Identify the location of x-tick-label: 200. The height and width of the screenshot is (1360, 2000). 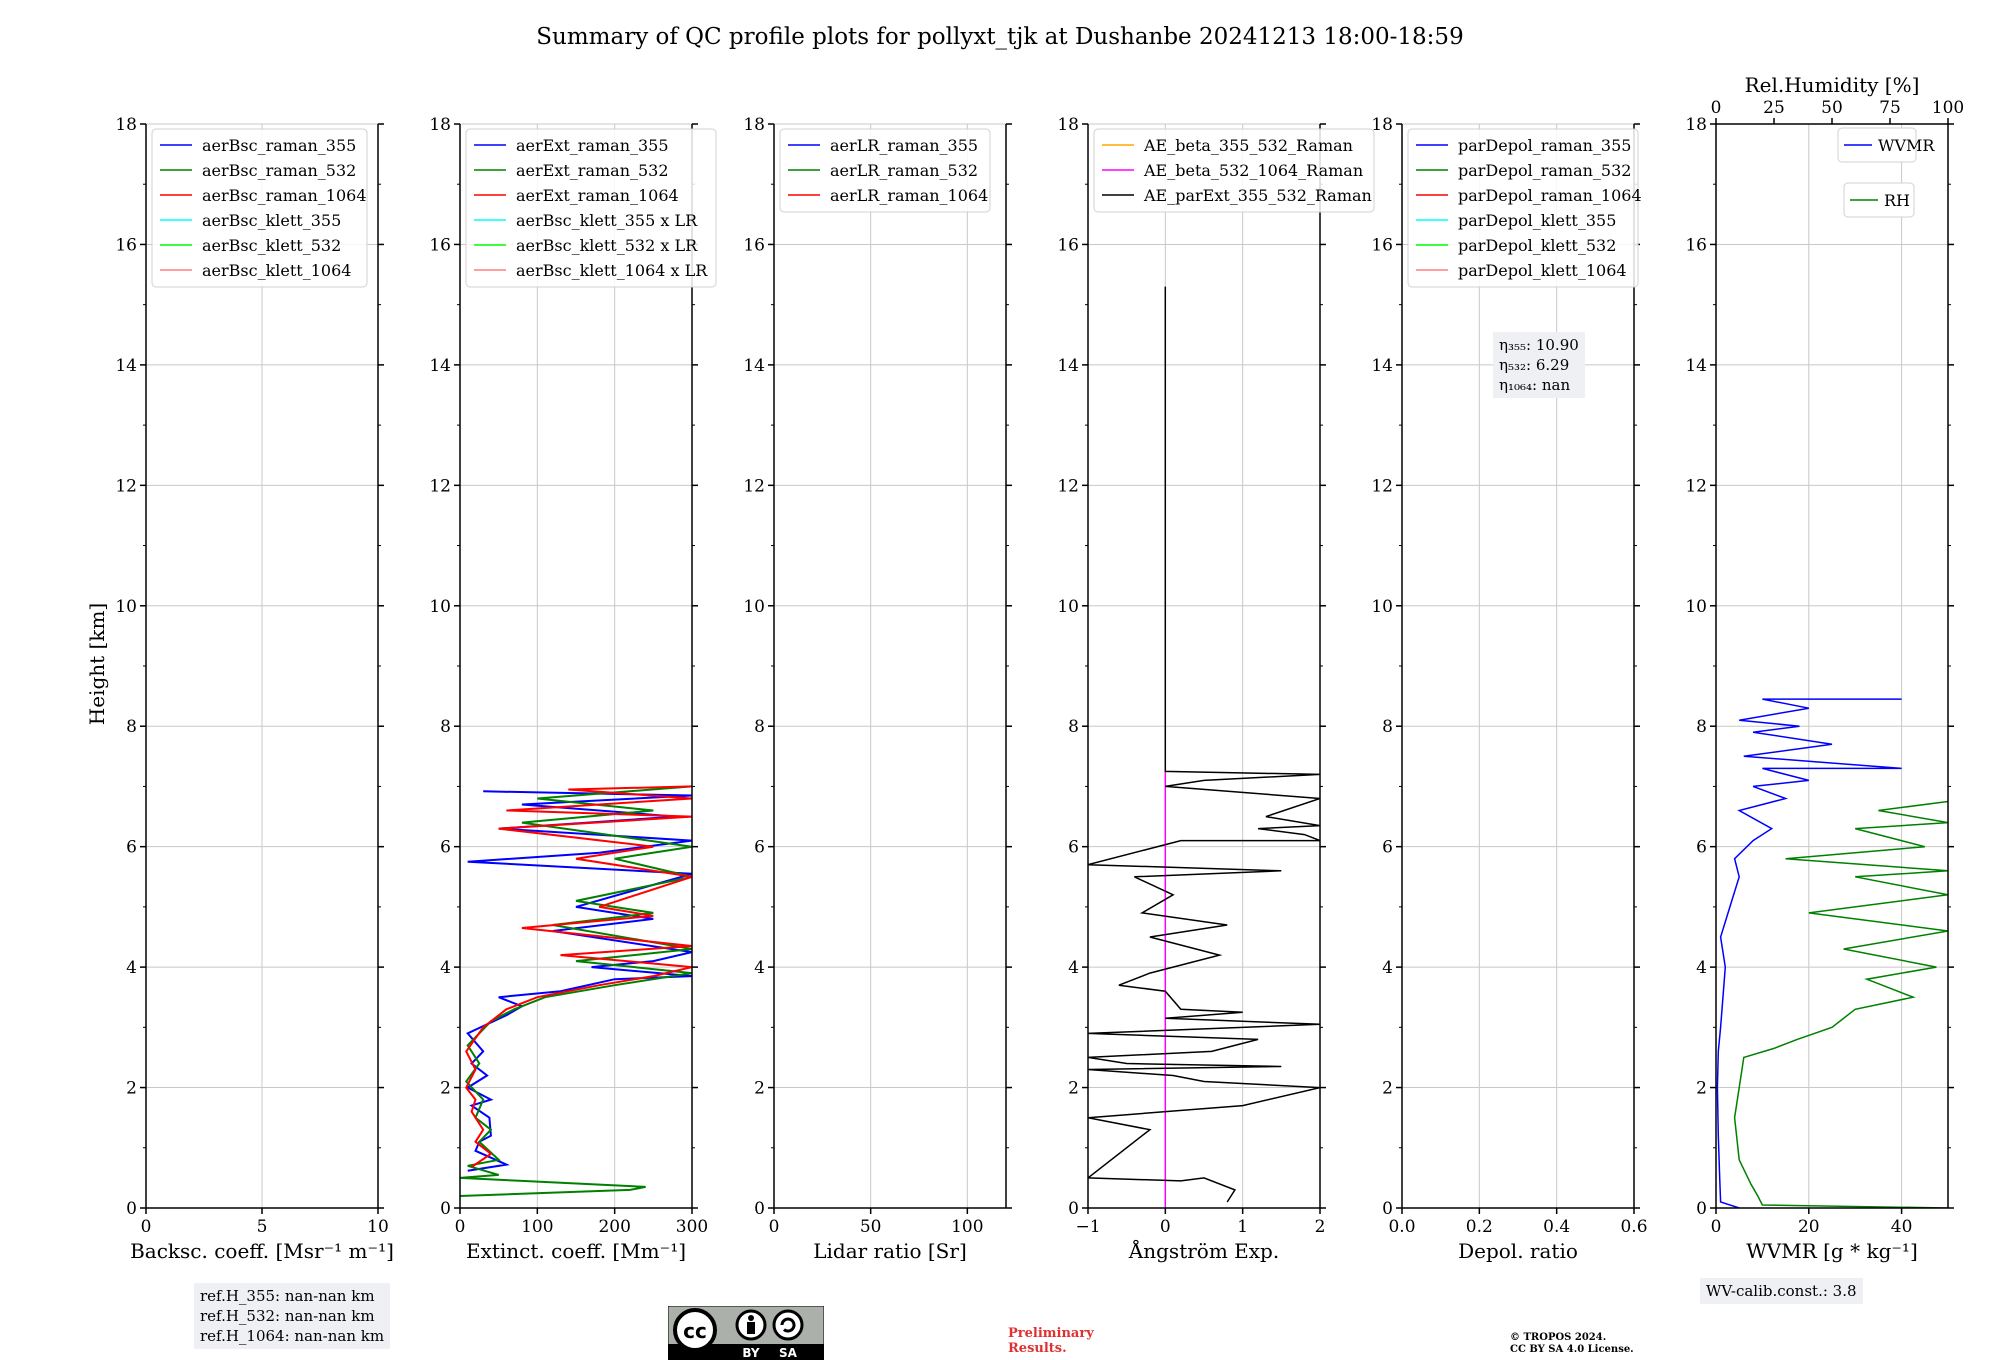
(614, 1227).